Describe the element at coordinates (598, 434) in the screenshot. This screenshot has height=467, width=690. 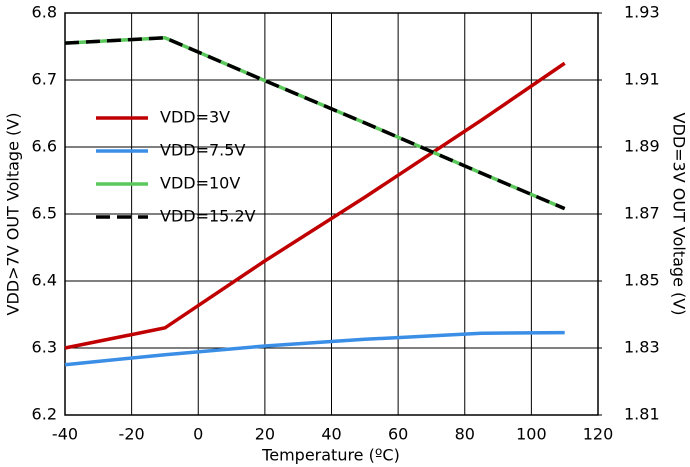
I see `x-tick-label: 120` at that location.